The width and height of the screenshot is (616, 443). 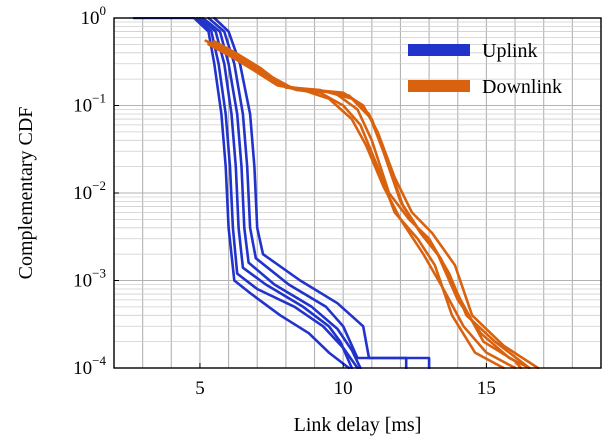 I want to click on y-tick-label: 10⁻², so click(x=89, y=191).